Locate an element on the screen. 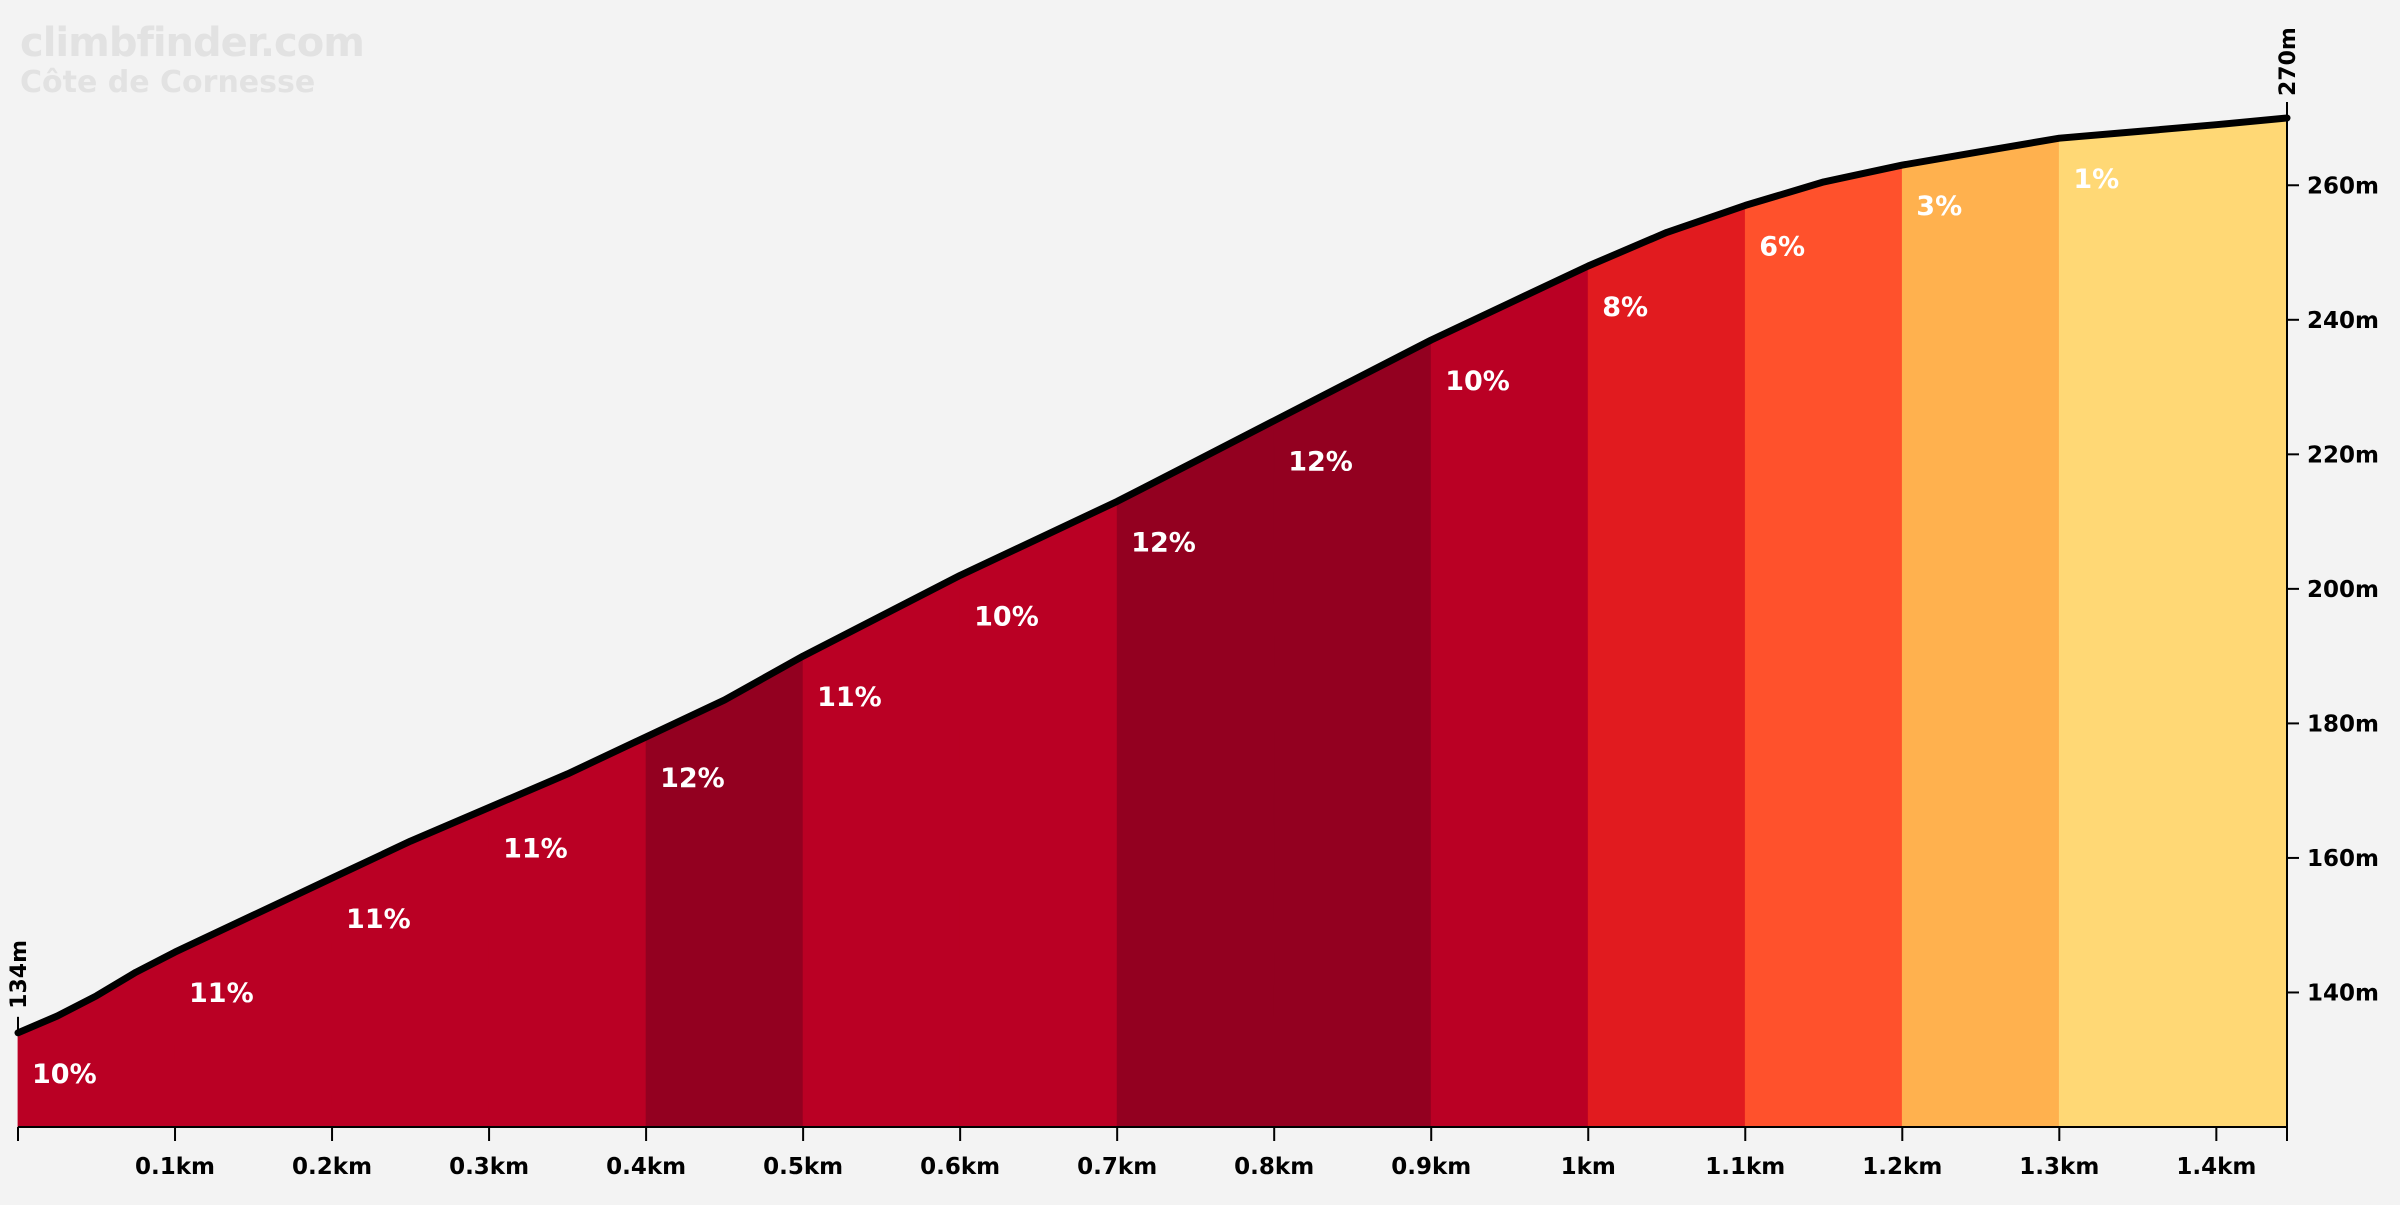 The image size is (2400, 1205). y-tick-label-2: 160m is located at coordinates (2343, 859).